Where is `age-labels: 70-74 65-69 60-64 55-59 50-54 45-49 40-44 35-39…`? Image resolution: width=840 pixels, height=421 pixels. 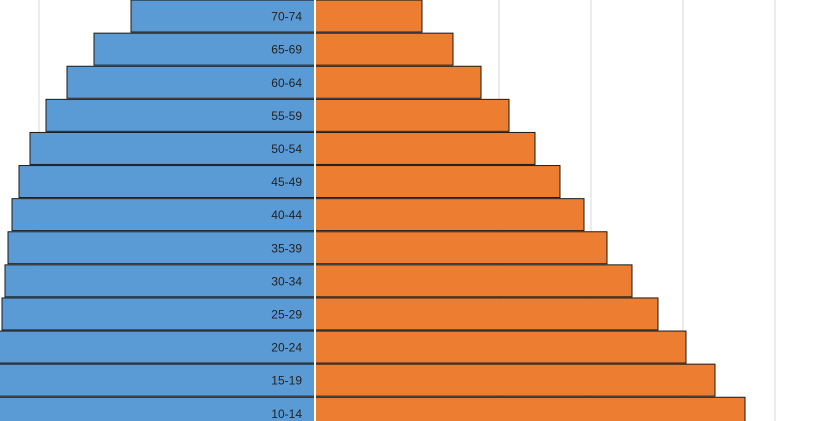 age-labels: 70-74 65-69 60-64 55-59 50-54 45-49 40-44 35-39… is located at coordinates (286, 215).